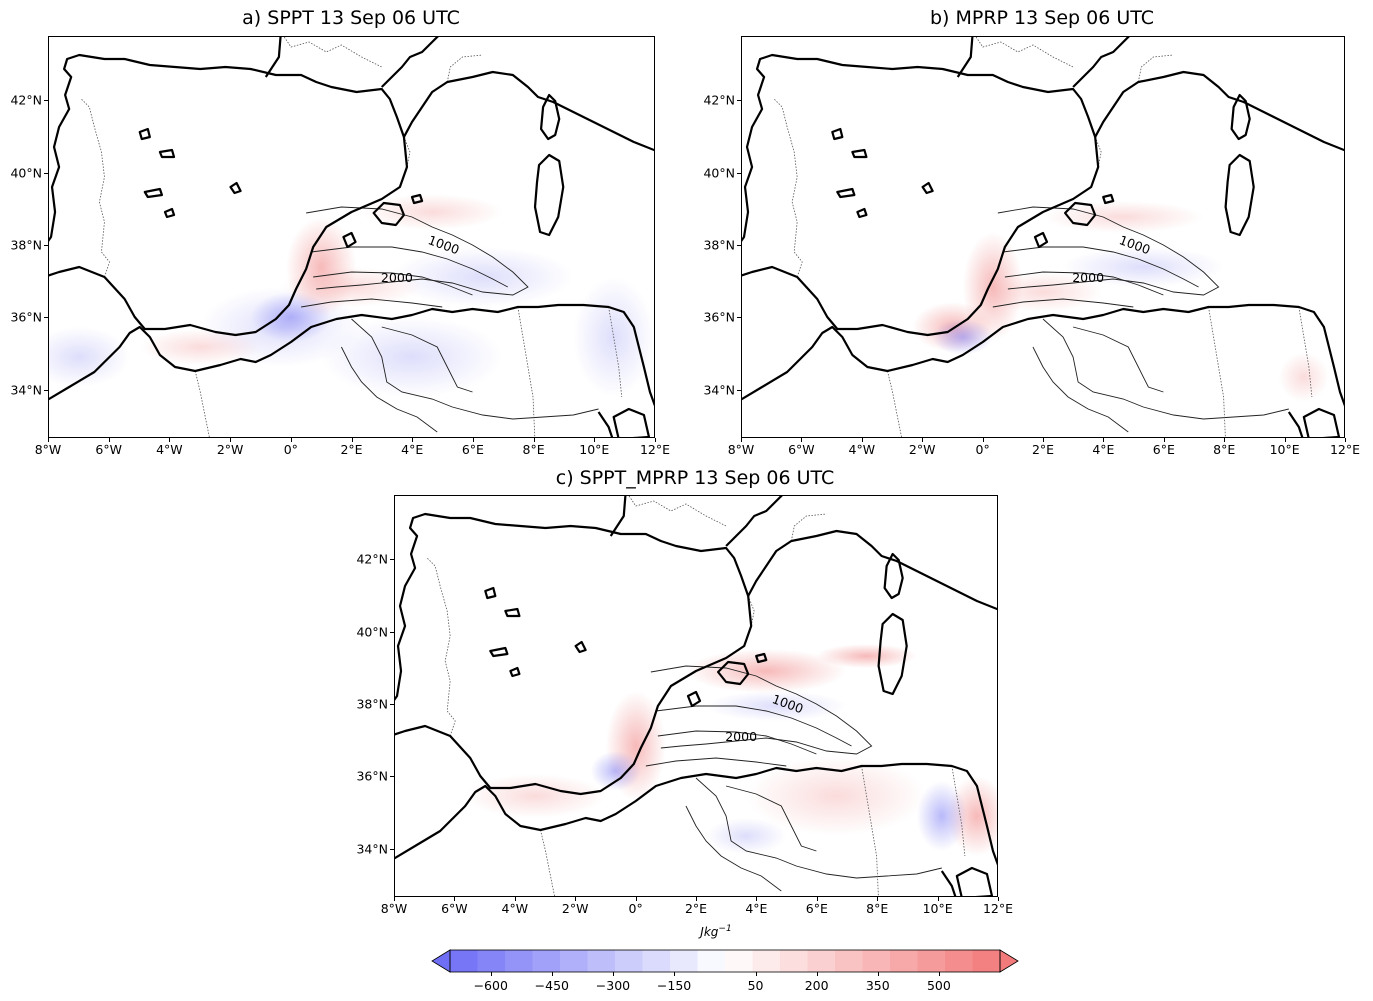 This screenshot has height=1001, width=1373. Describe the element at coordinates (755, 985) in the screenshot. I see `colorbar-tick-label: 50` at that location.